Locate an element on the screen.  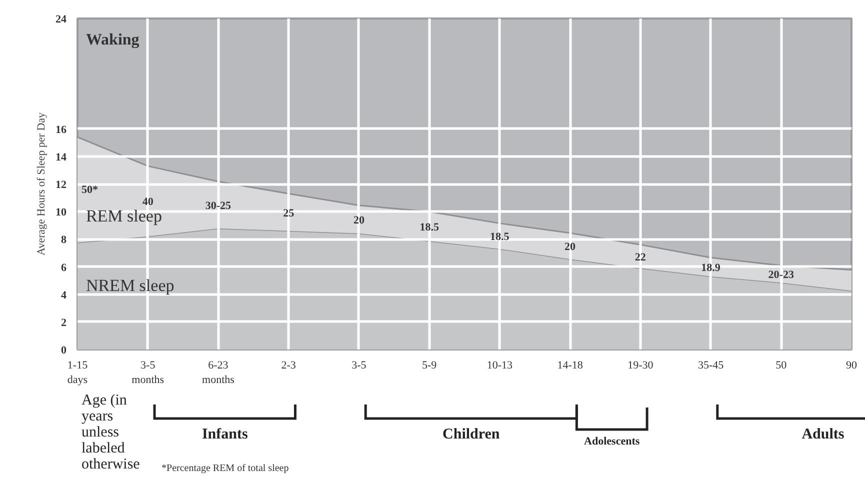
annotation: 25 is located at coordinates (289, 213).